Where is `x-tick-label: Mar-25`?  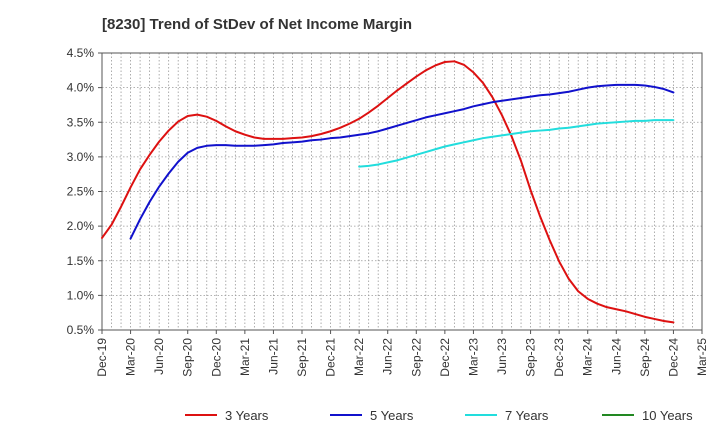
x-tick-label: Mar-25 is located at coordinates (702, 357).